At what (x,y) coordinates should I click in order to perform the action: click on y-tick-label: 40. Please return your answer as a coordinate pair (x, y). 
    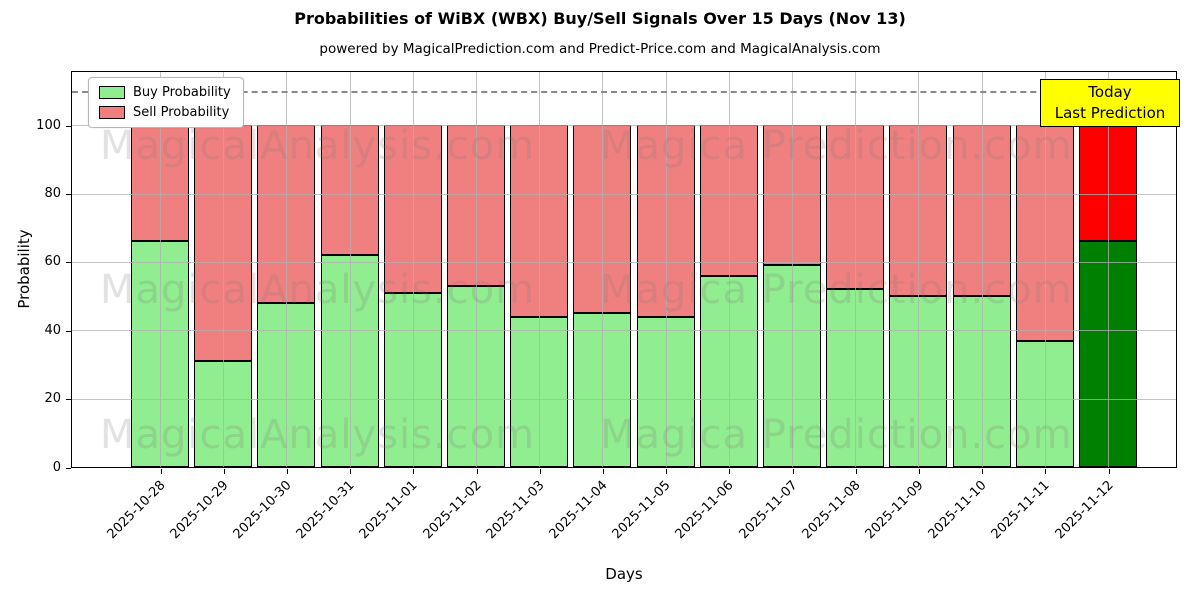
    Looking at the image, I should click on (52, 330).